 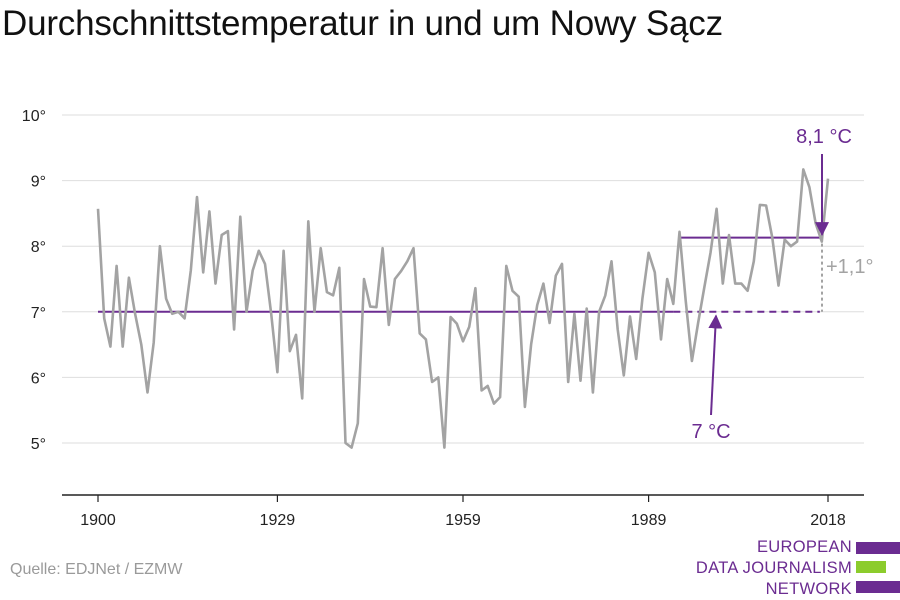 What do you see at coordinates (96, 569) in the screenshot?
I see `source-note: Quelle: EDJNet / EZMW` at bounding box center [96, 569].